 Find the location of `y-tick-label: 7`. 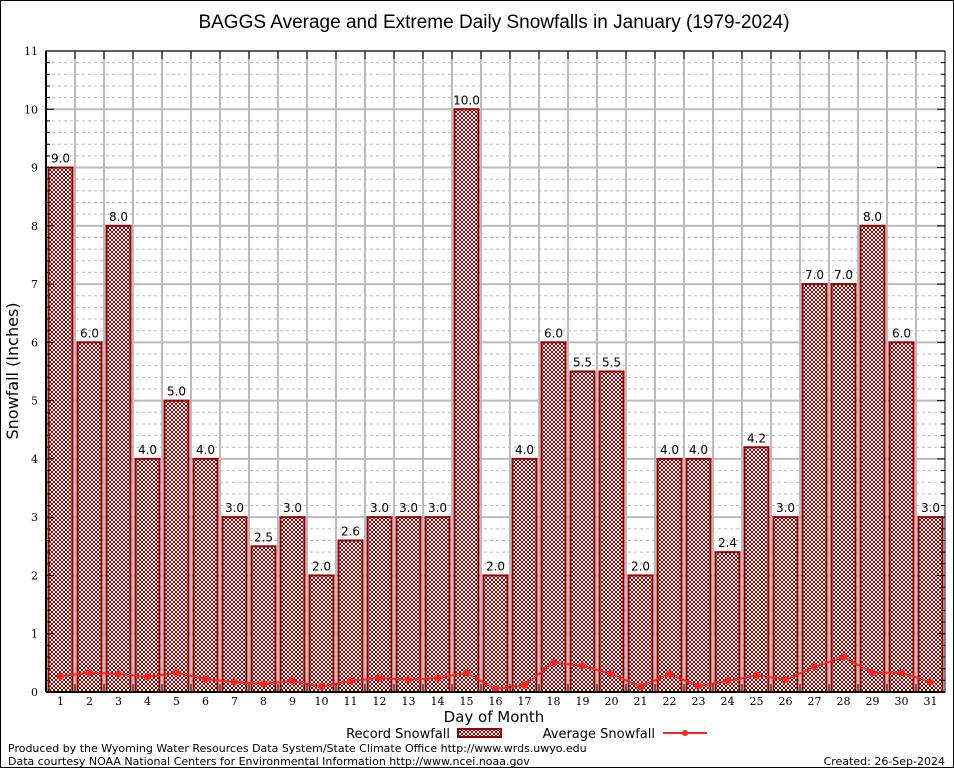

y-tick-label: 7 is located at coordinates (34, 284).